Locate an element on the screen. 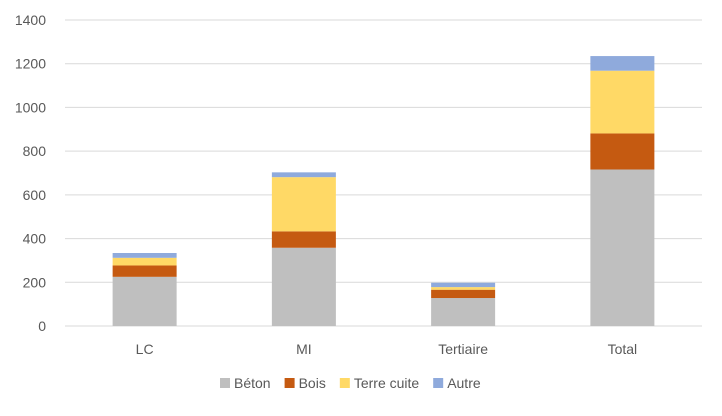 The width and height of the screenshot is (722, 416). y-tick-label: 200 is located at coordinates (35, 282).